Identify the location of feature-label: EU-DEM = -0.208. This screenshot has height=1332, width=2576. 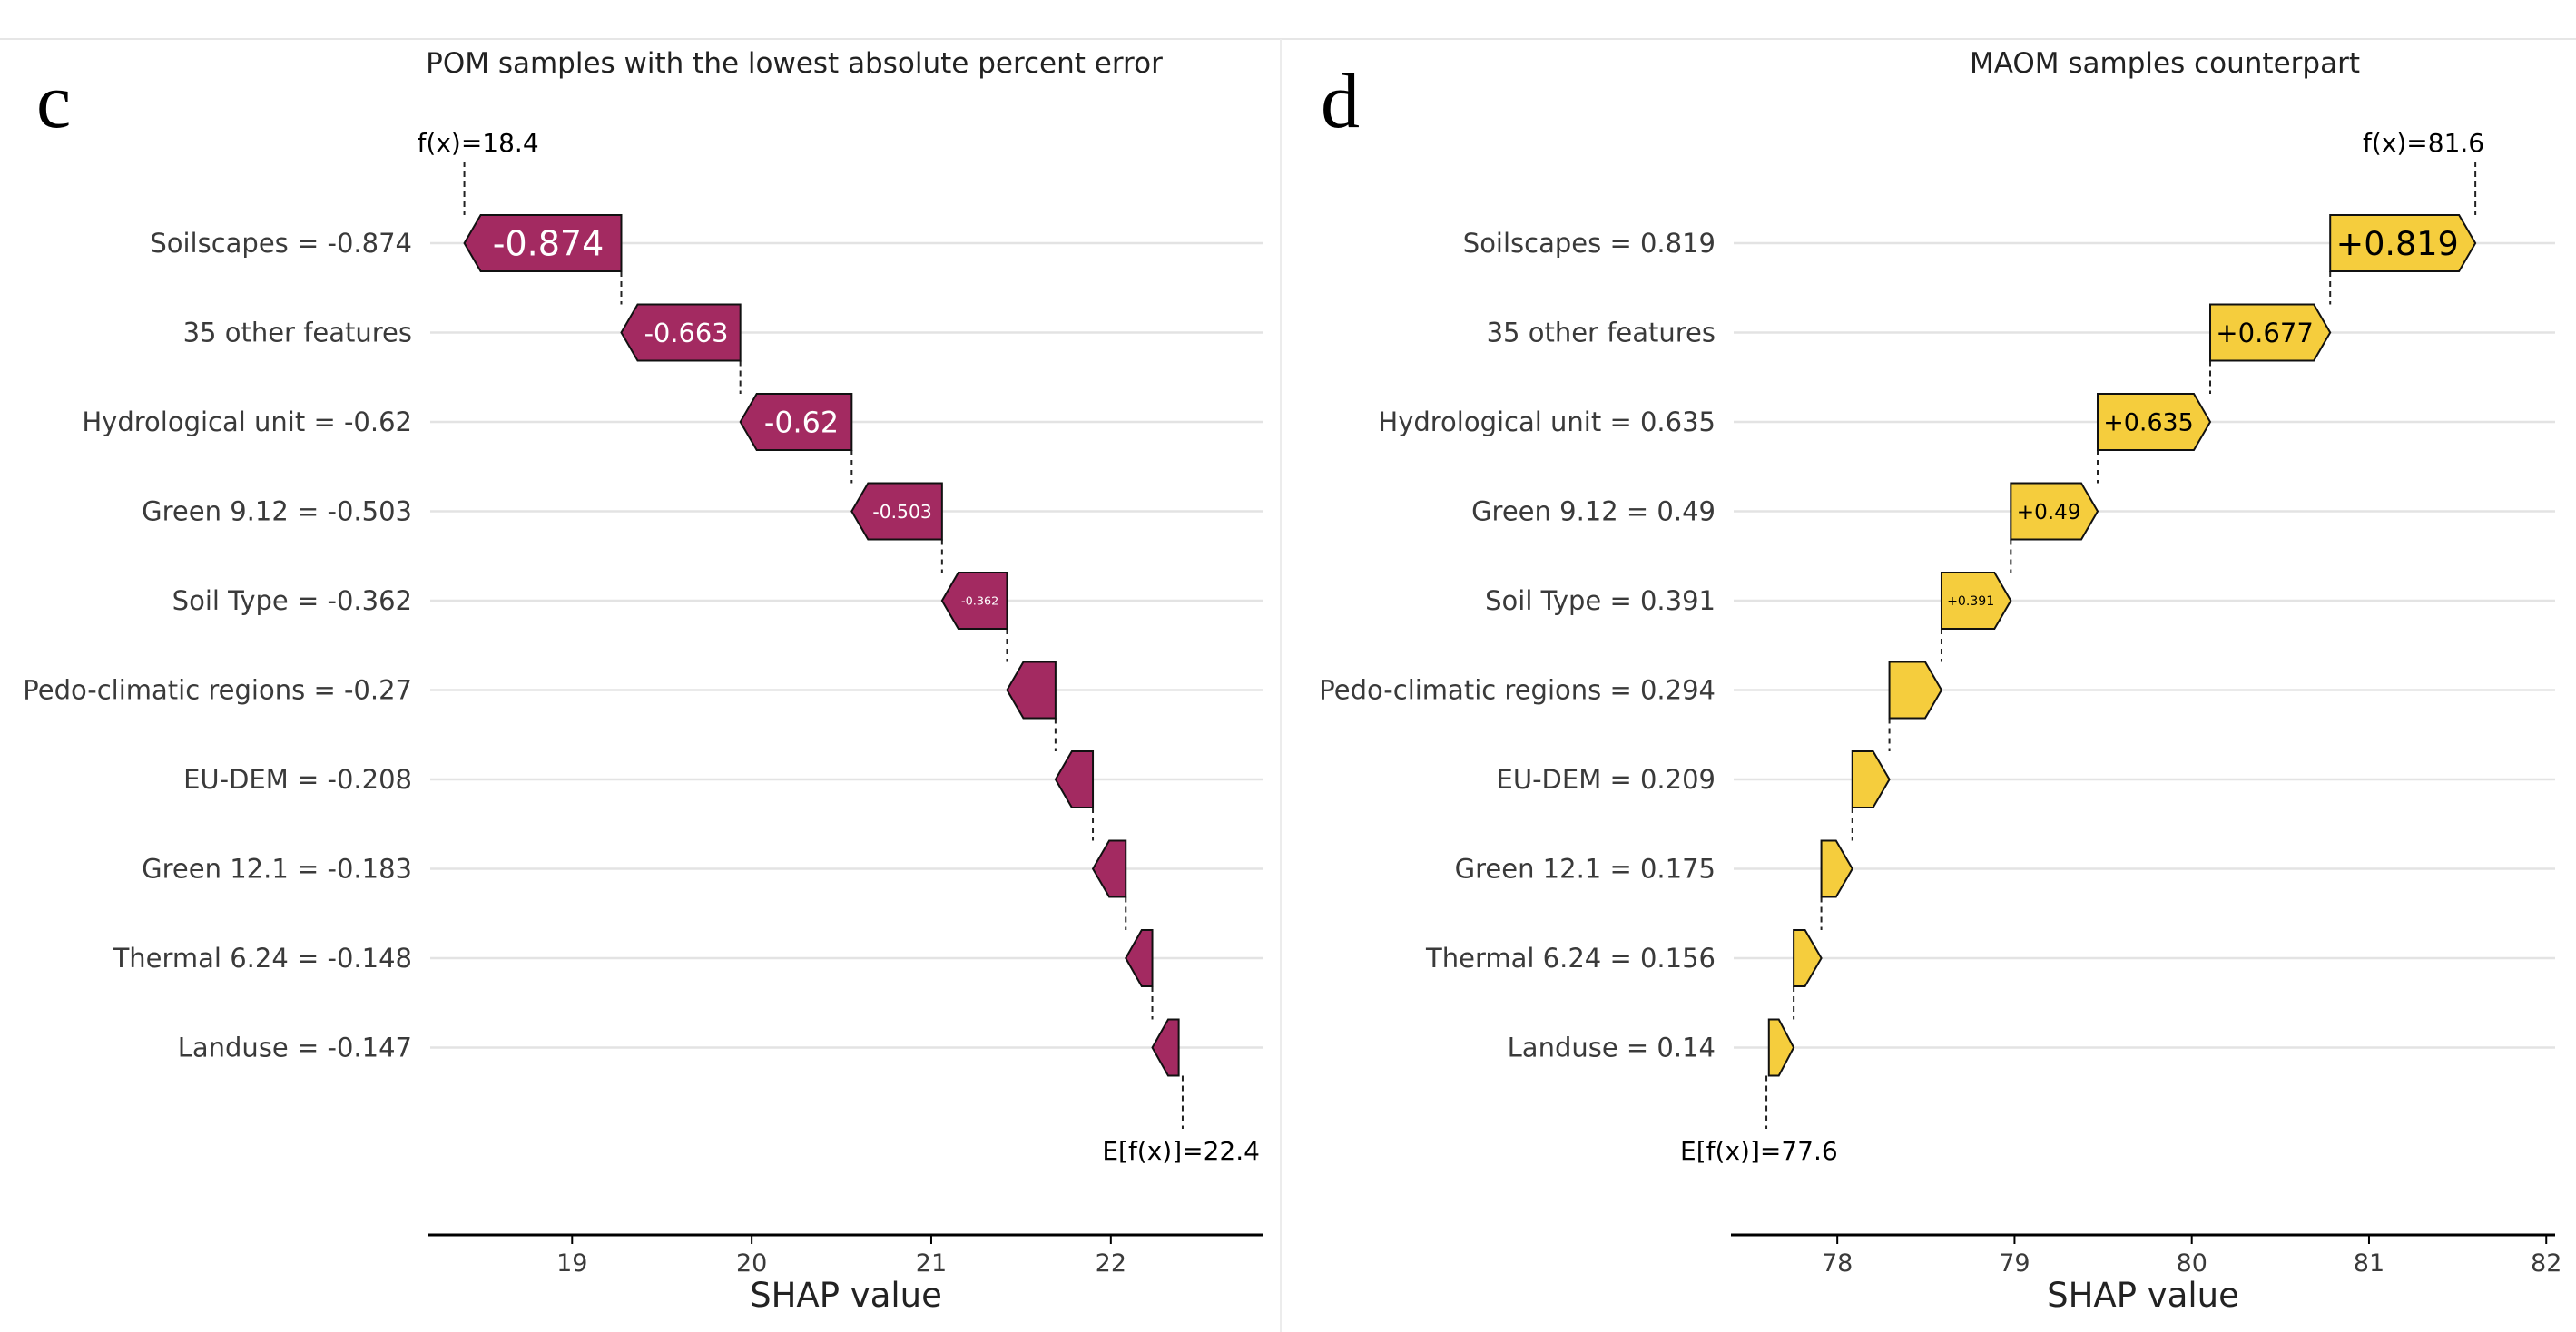
(297, 779).